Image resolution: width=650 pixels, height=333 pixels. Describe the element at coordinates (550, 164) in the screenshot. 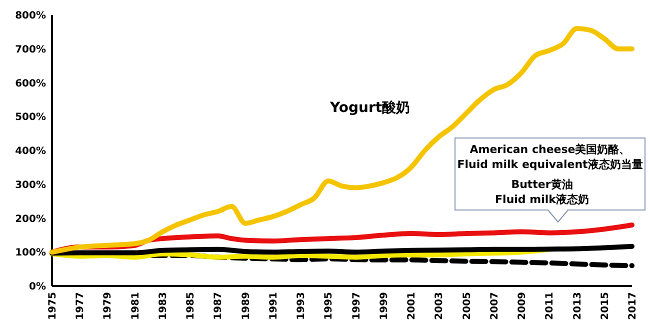

I see `annotation: Fluid milk equivalent液态奶当量` at that location.